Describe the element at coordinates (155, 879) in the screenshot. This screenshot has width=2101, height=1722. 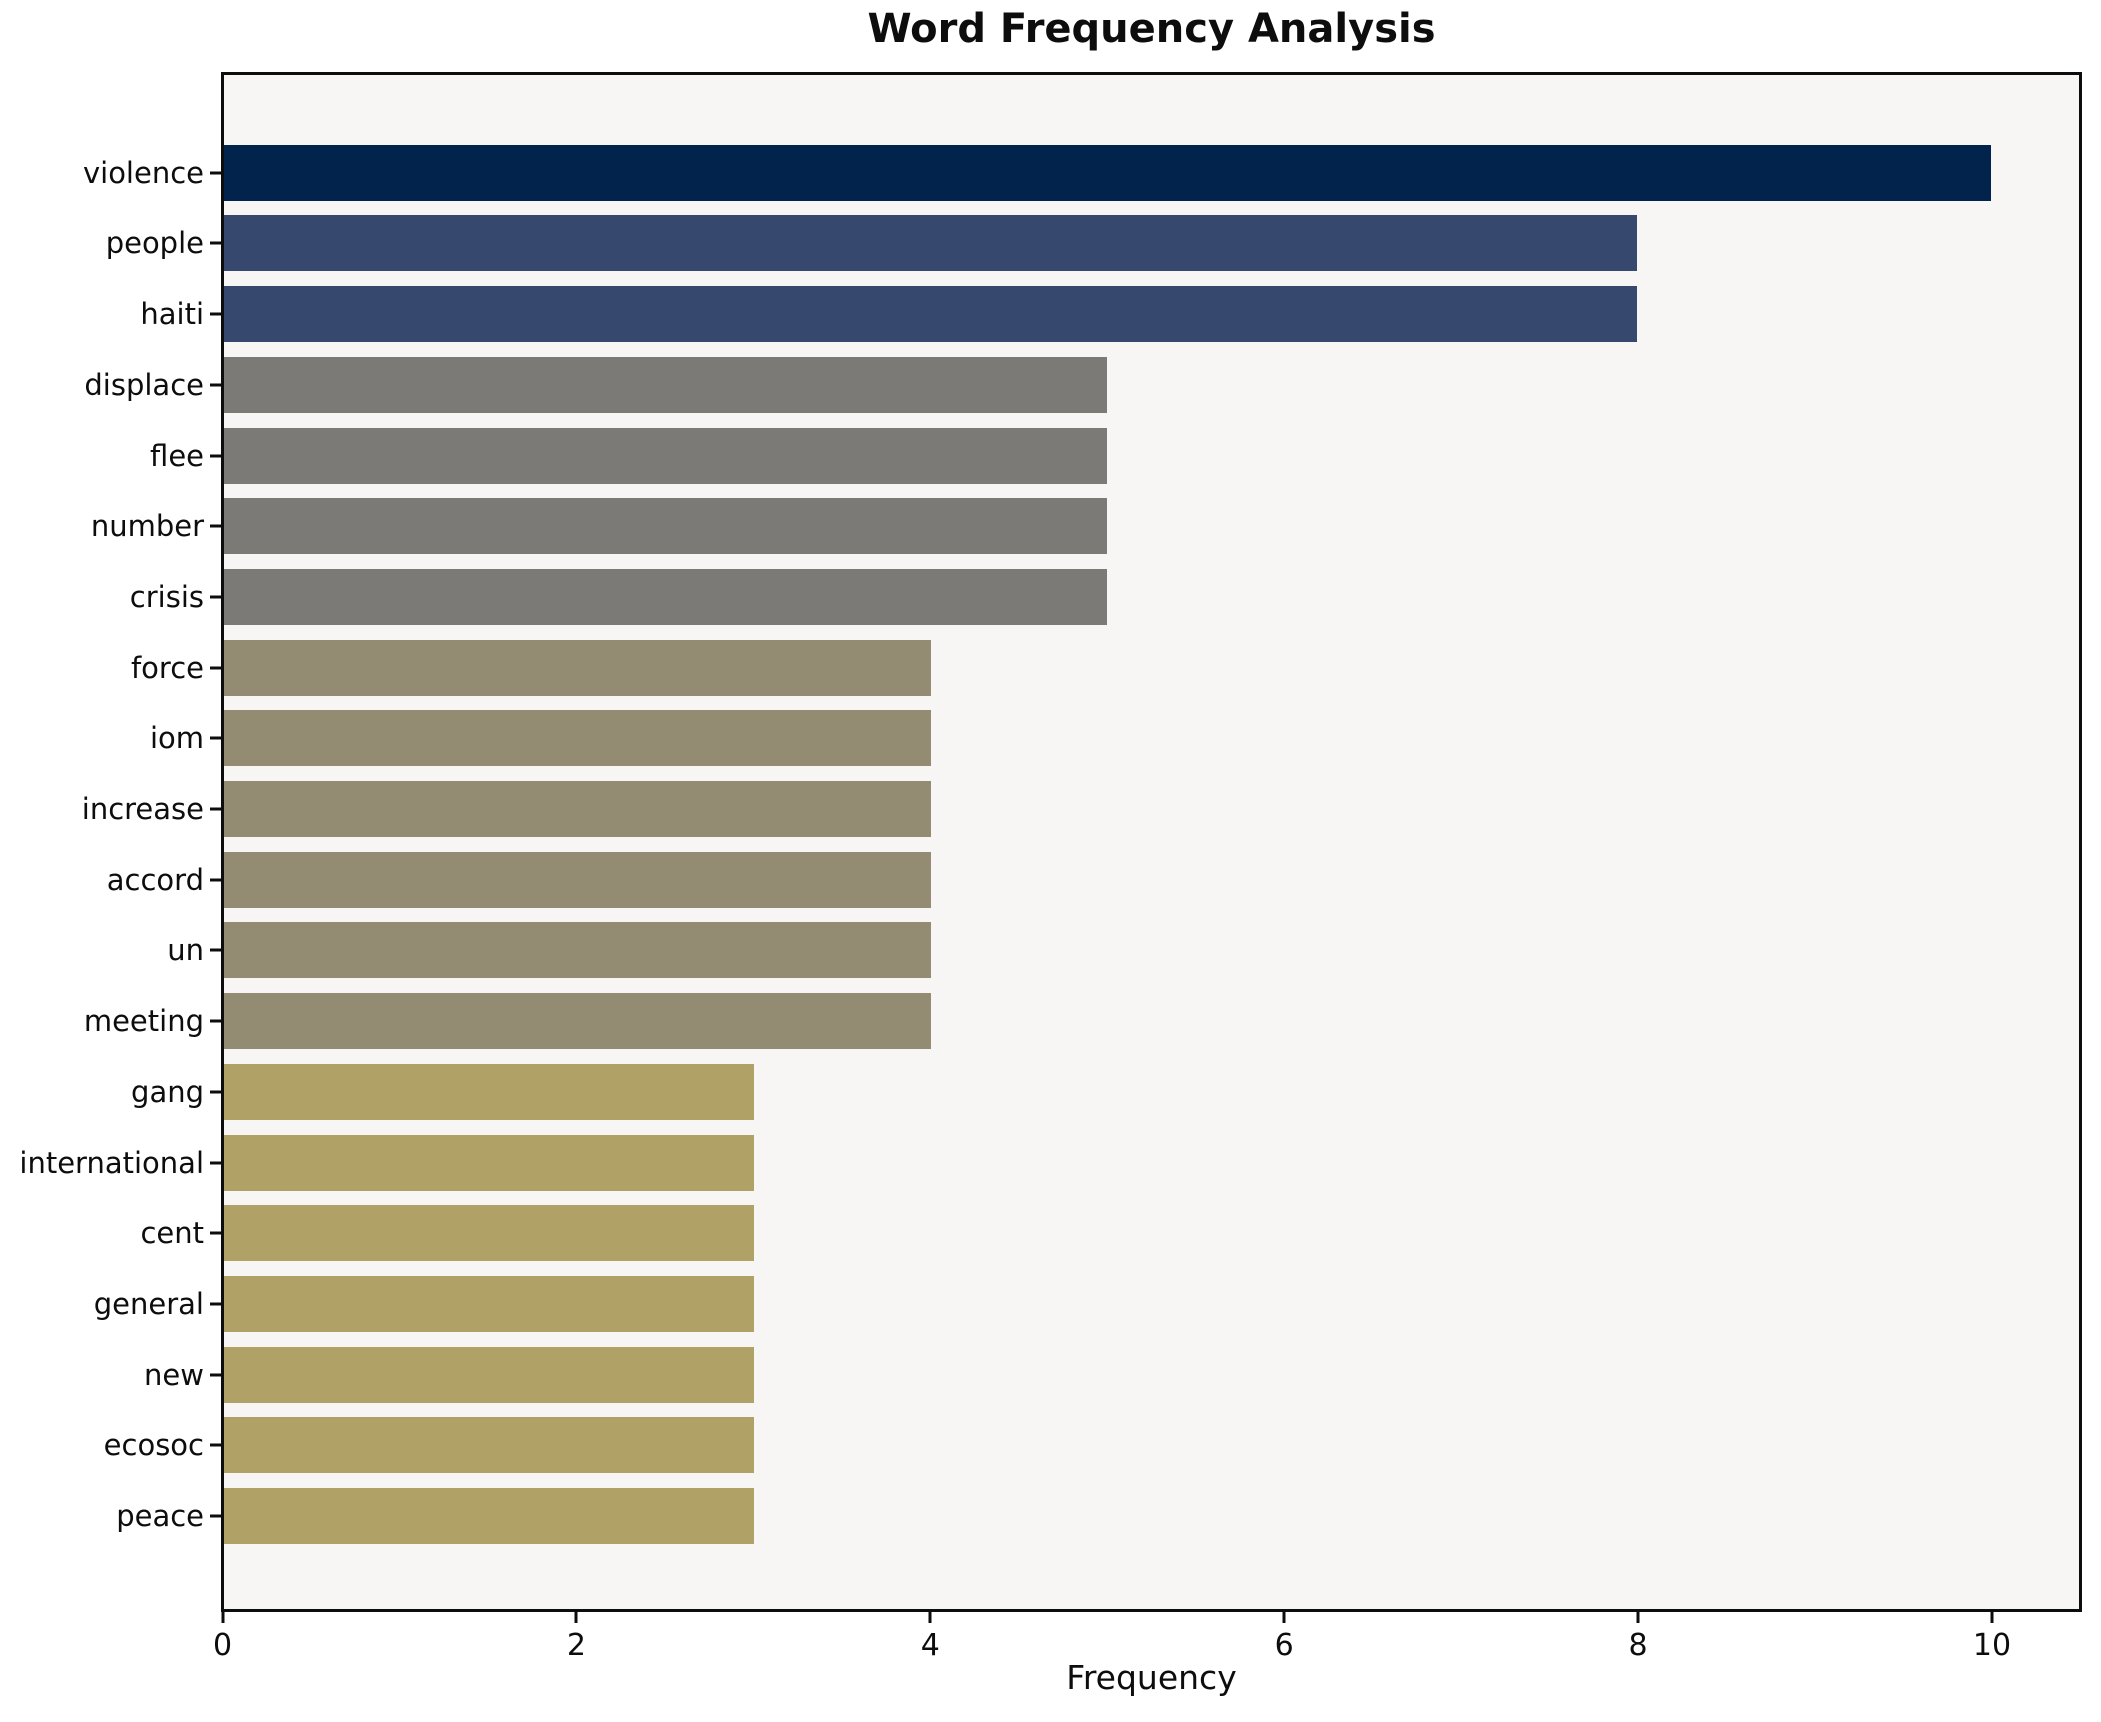
I see `ytick-label-accord: accord` at that location.